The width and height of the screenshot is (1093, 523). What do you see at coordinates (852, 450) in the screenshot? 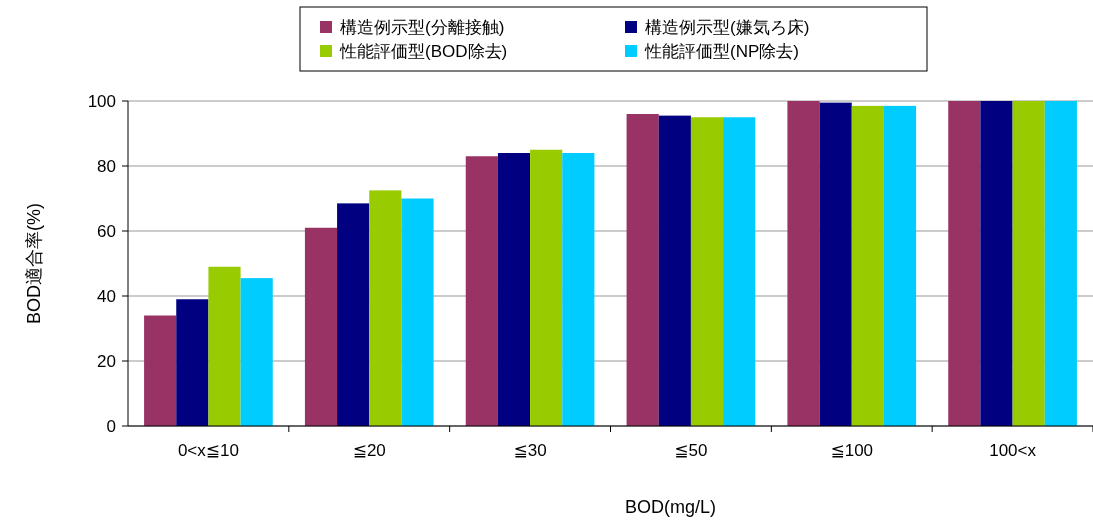
I see `x-tick-label: ≦100` at bounding box center [852, 450].